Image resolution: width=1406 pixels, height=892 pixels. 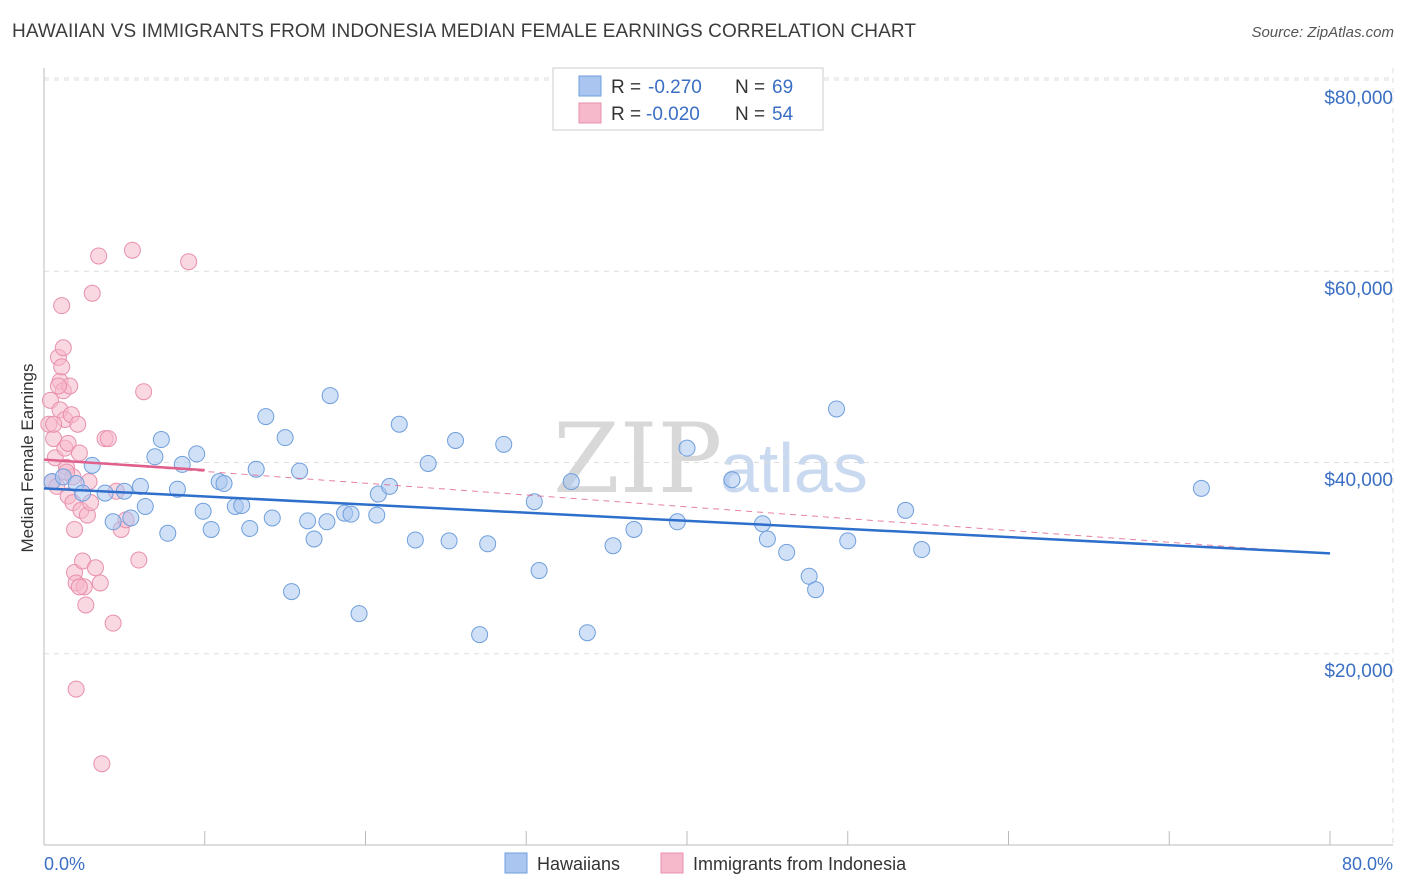 I want to click on trend-lines, so click(x=687, y=506).